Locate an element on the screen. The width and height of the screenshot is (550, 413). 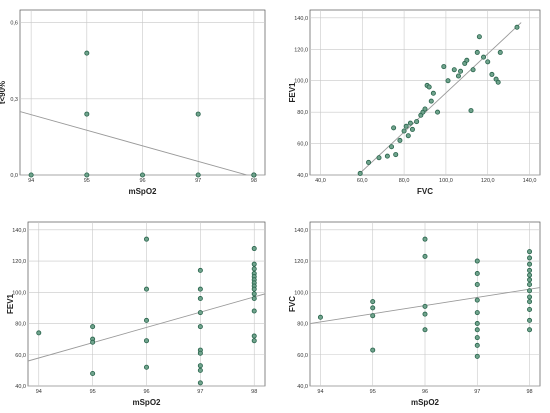
y-tick-label: 0,6 is located at coordinates (14, 24).